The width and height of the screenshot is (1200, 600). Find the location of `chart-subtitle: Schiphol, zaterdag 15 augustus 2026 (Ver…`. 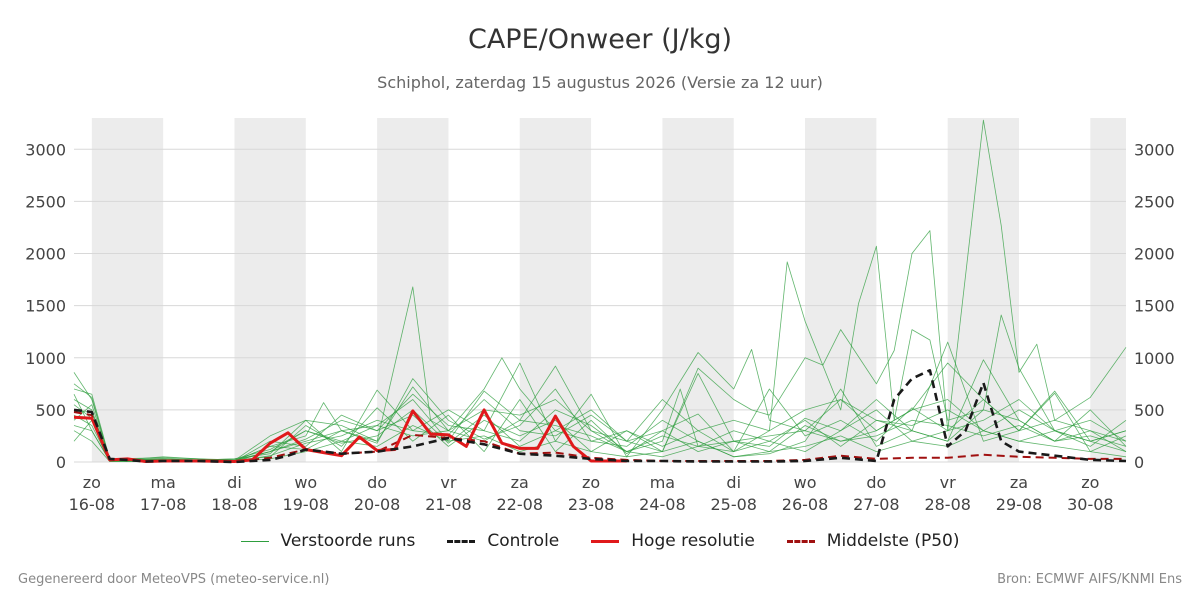

chart-subtitle: Schiphol, zaterdag 15 augustus 2026 (Ver… is located at coordinates (600, 82).